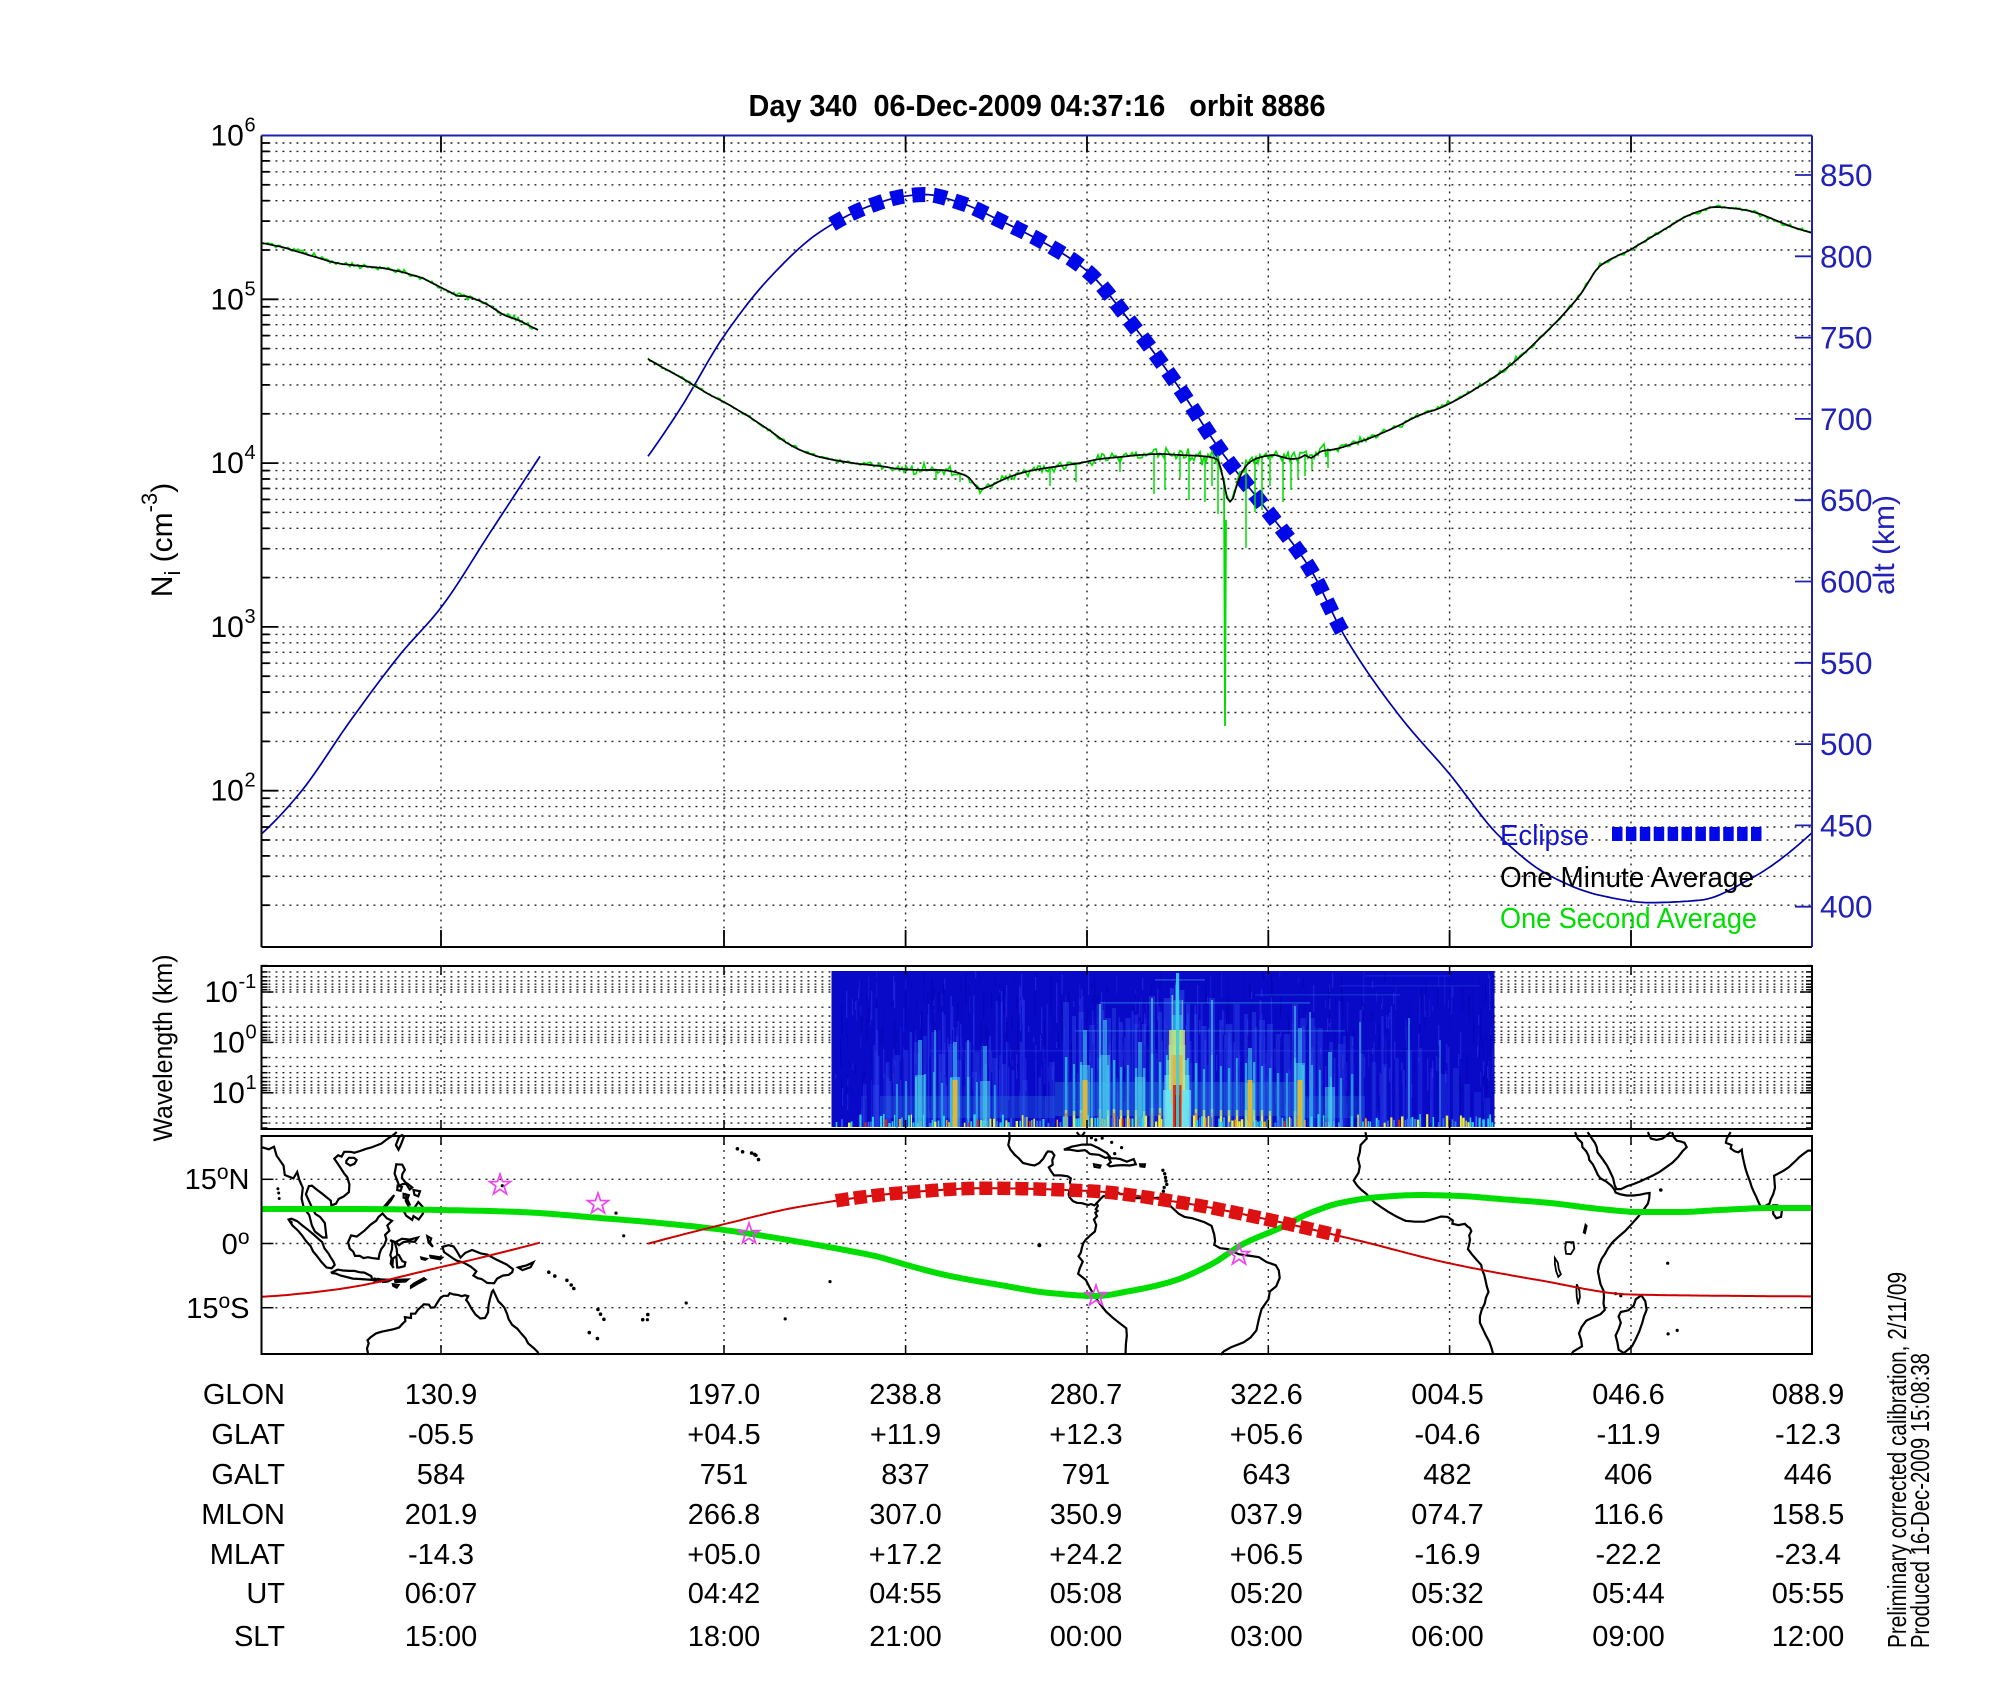  I want to click on svg-text: Produced 16-Dec-2009 15:08:38, so click(1920, 1500).